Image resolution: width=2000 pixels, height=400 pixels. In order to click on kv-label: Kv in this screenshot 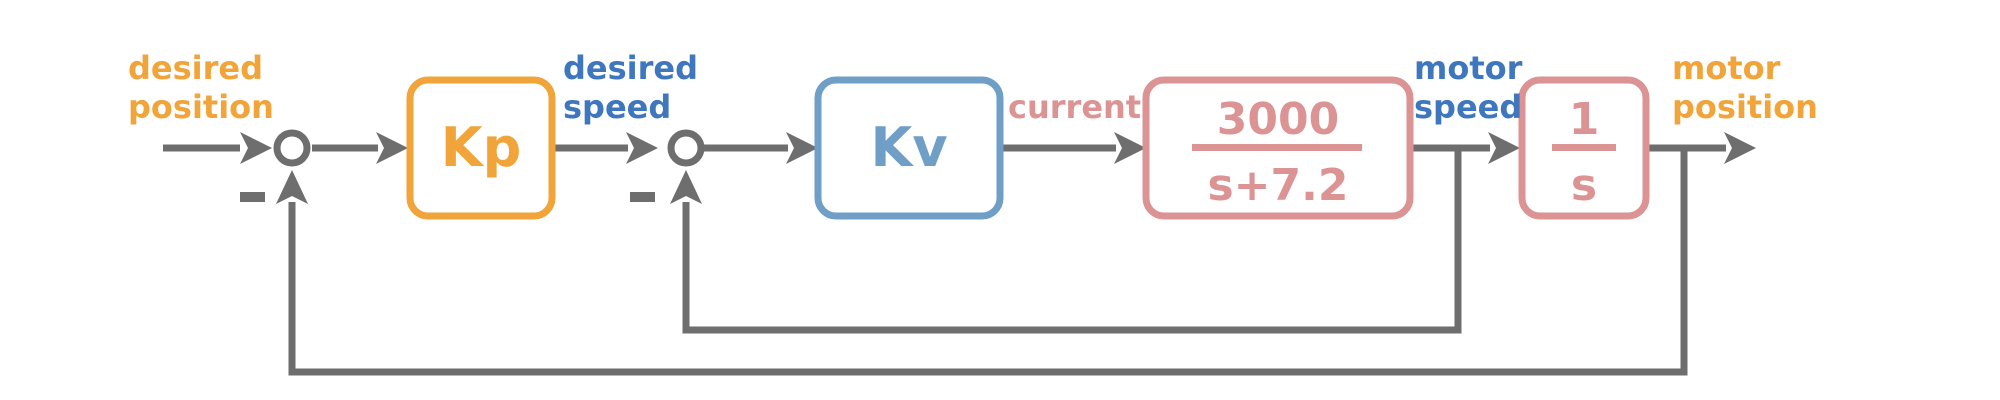, I will do `click(908, 147)`.